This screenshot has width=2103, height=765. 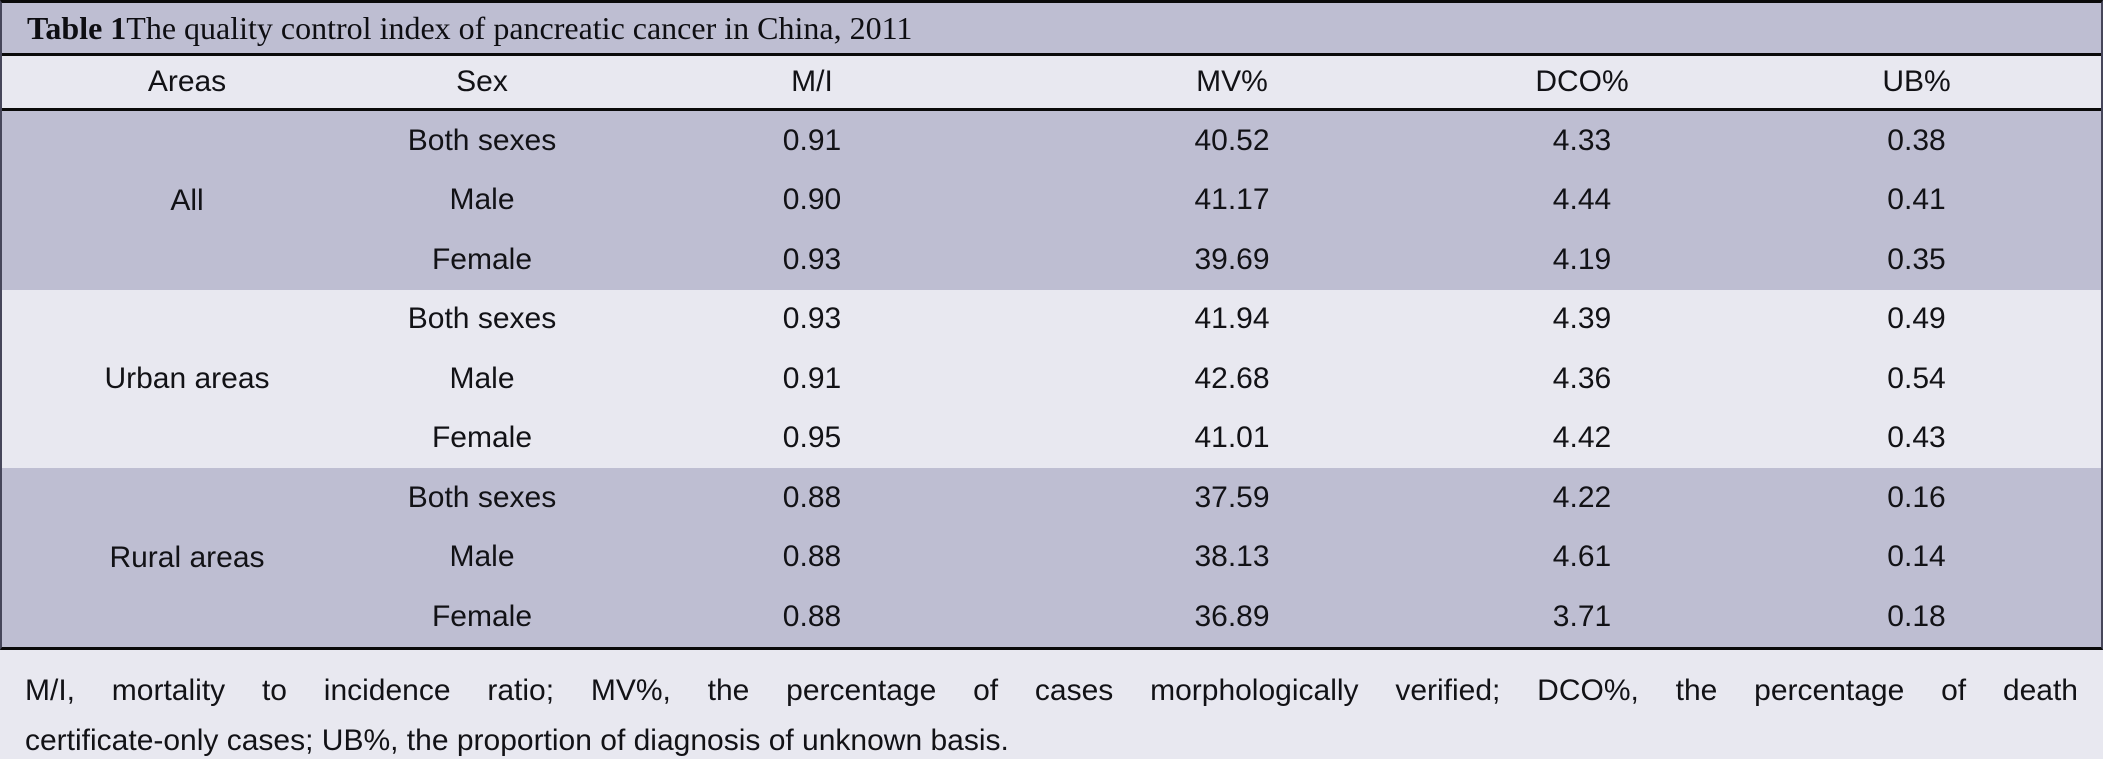 What do you see at coordinates (1582, 260) in the screenshot?
I see `cell-dco: 4.19` at bounding box center [1582, 260].